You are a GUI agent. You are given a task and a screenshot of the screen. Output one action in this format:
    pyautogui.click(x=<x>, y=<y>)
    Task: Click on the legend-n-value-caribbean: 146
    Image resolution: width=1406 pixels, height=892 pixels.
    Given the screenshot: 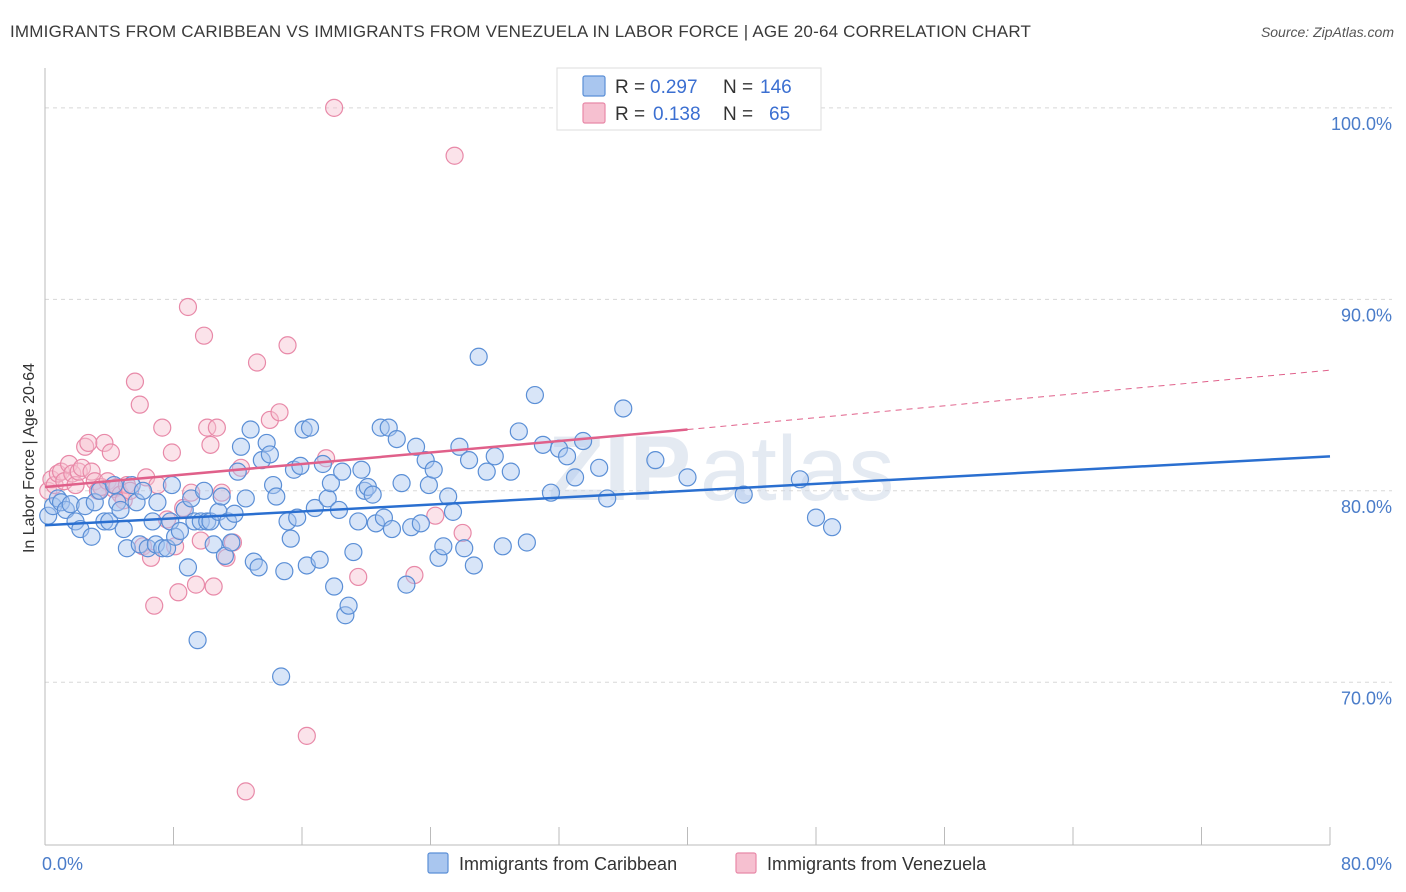 What is the action you would take?
    pyautogui.click(x=776, y=87)
    